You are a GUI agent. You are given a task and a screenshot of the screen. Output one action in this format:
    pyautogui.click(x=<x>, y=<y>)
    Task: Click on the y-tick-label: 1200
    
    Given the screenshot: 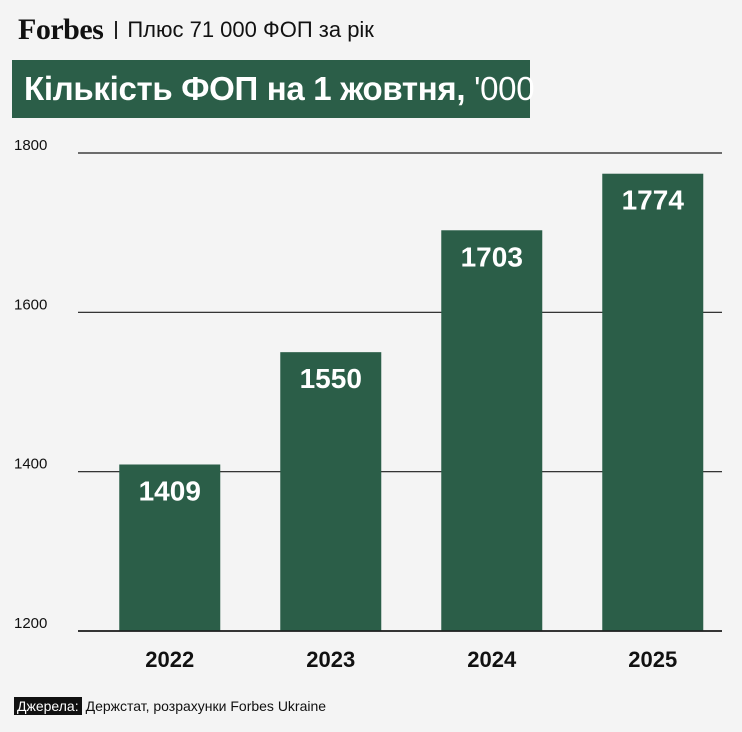 What is the action you would take?
    pyautogui.click(x=30, y=623)
    